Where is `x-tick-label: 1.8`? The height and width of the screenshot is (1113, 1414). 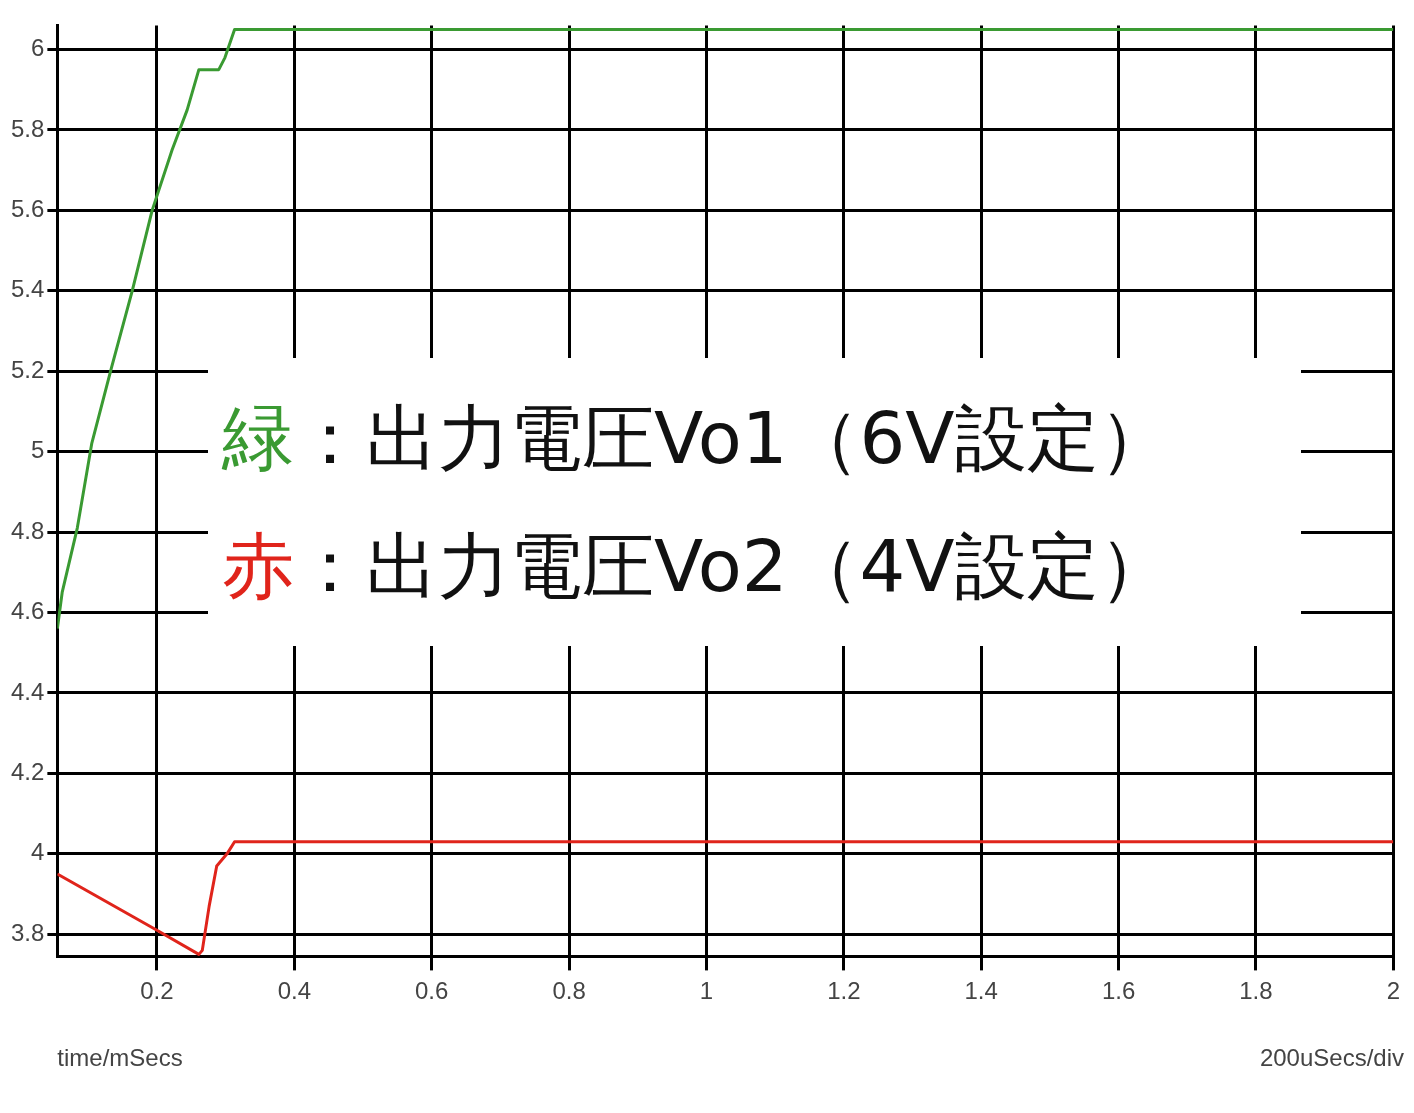 x-tick-label: 1.8 is located at coordinates (1256, 991).